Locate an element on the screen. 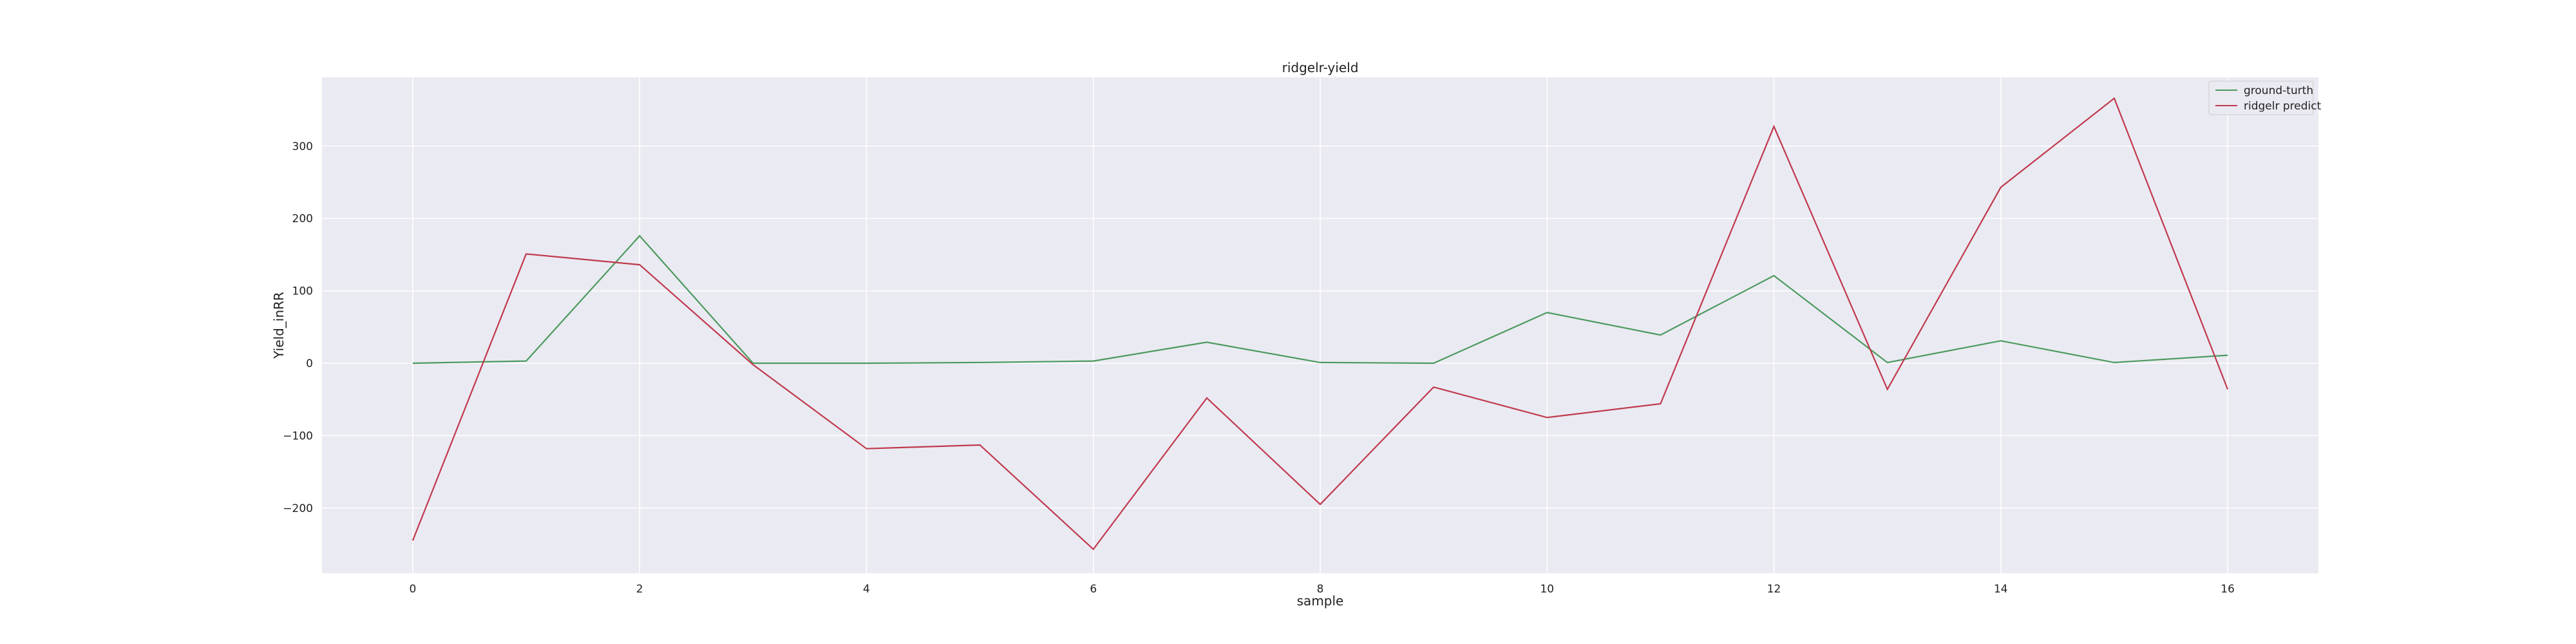 This screenshot has width=2576, height=644. x-axis-label: sample is located at coordinates (1320, 601).